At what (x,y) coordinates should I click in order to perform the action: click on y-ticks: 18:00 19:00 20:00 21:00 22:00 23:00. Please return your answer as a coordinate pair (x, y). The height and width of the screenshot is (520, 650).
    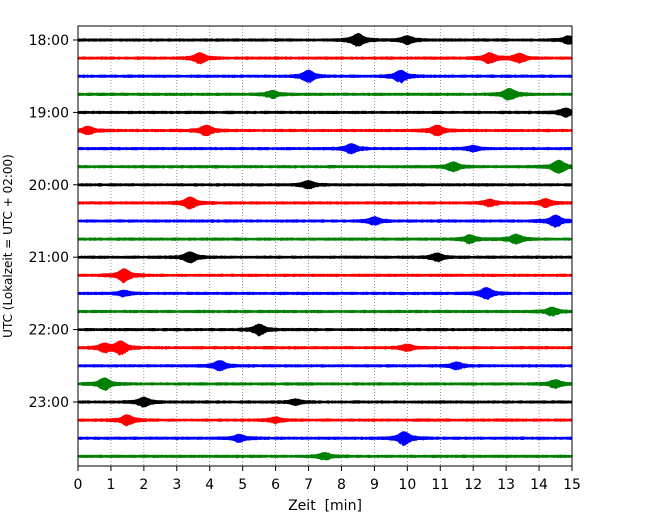
    Looking at the image, I should click on (53, 222).